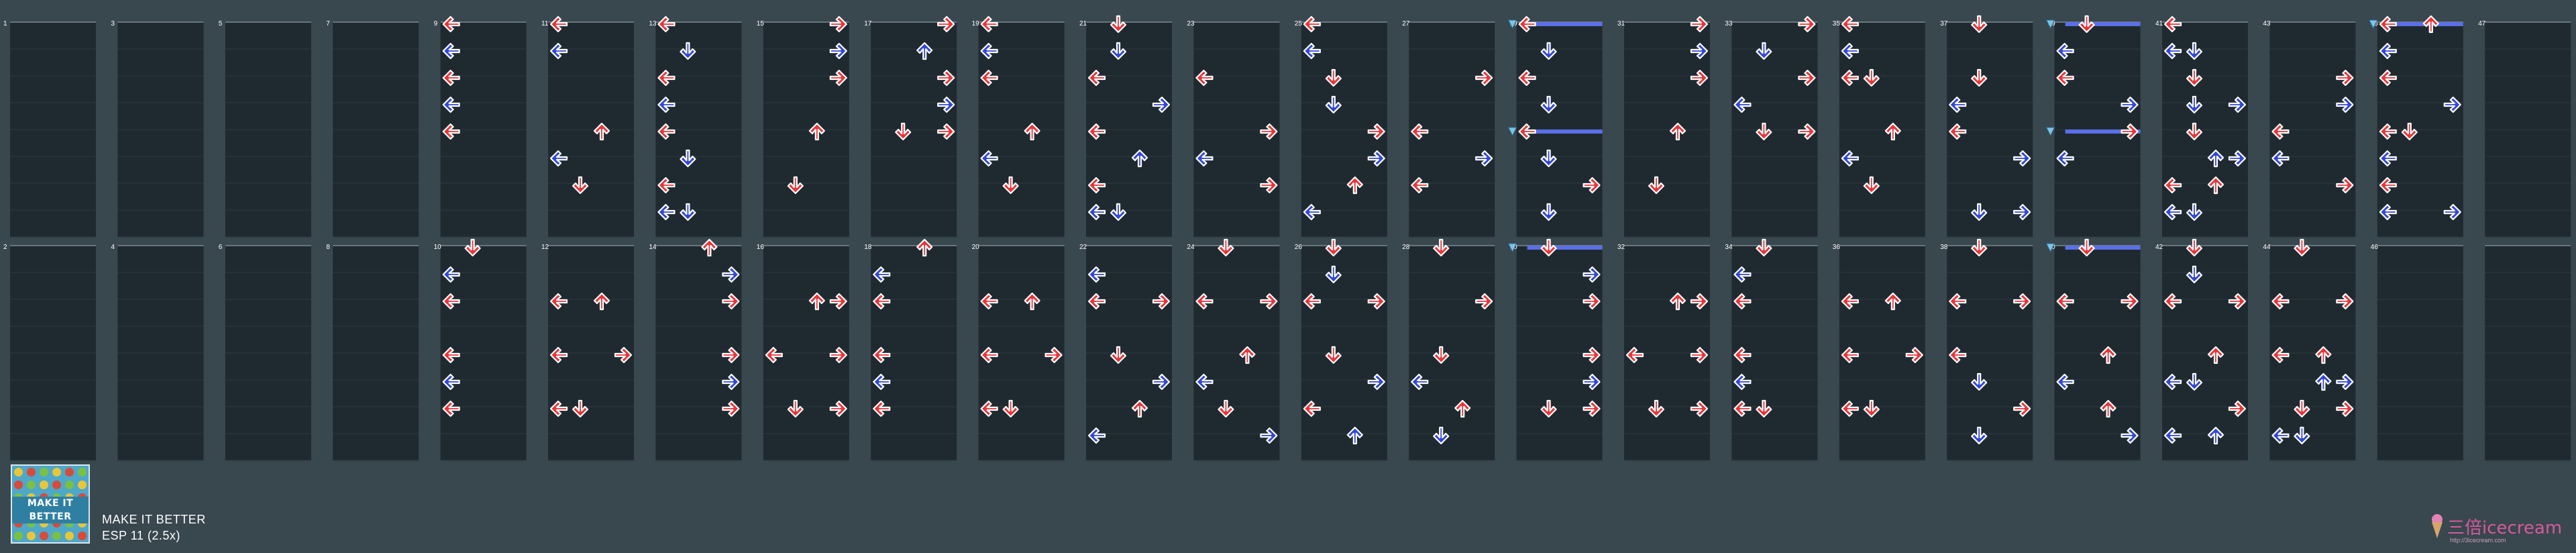 The width and height of the screenshot is (2576, 553). What do you see at coordinates (838, 78) in the screenshot?
I see `arrow-R-m15-b2` at bounding box center [838, 78].